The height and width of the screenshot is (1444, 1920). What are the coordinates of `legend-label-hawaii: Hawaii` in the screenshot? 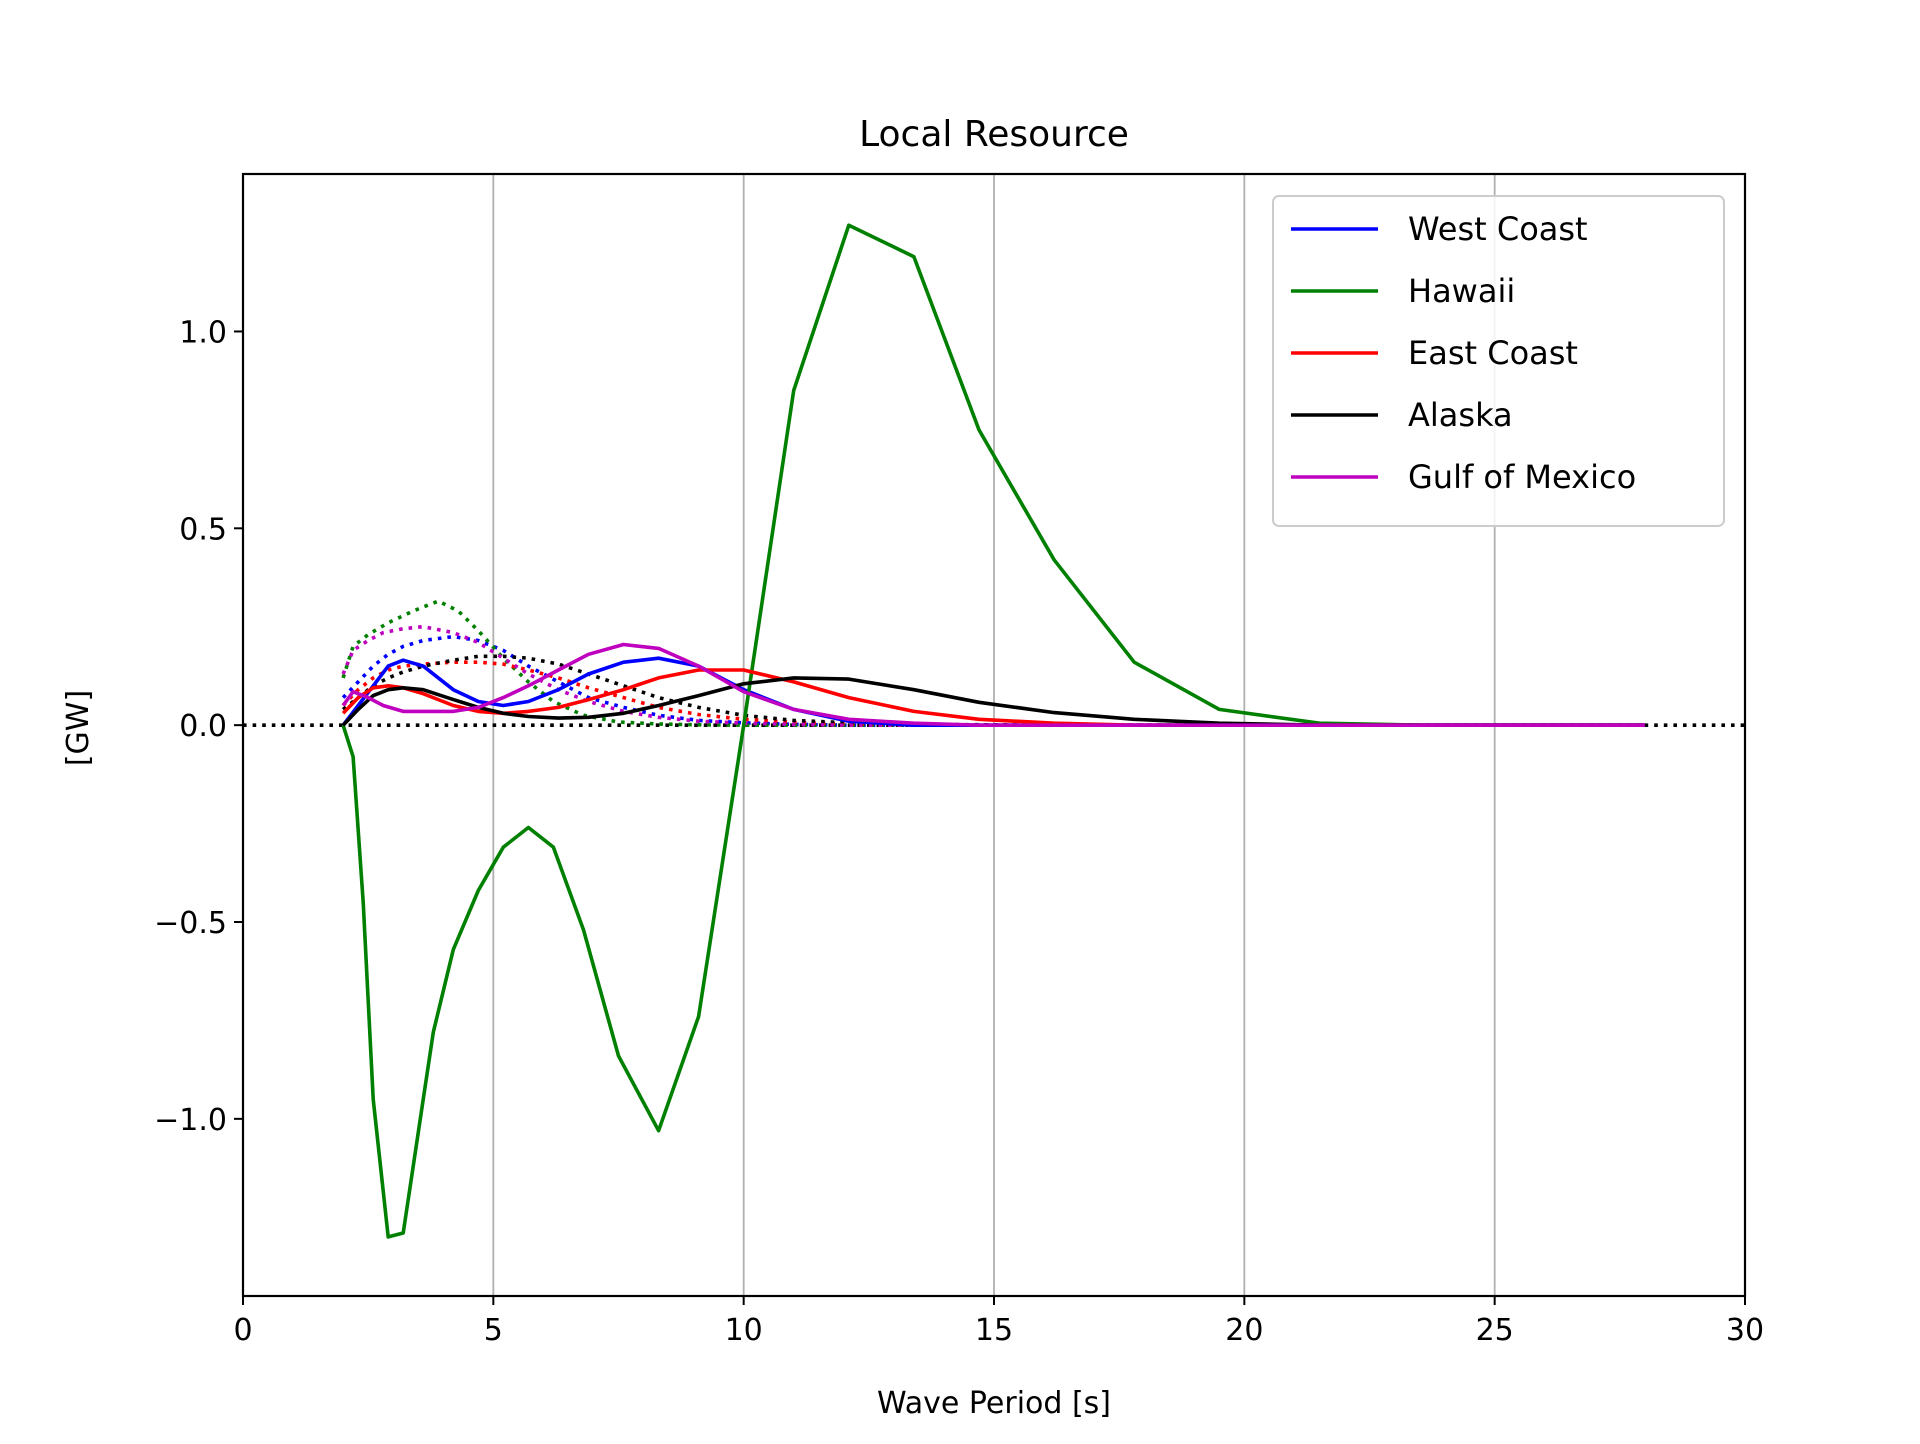 It's located at (1461, 291).